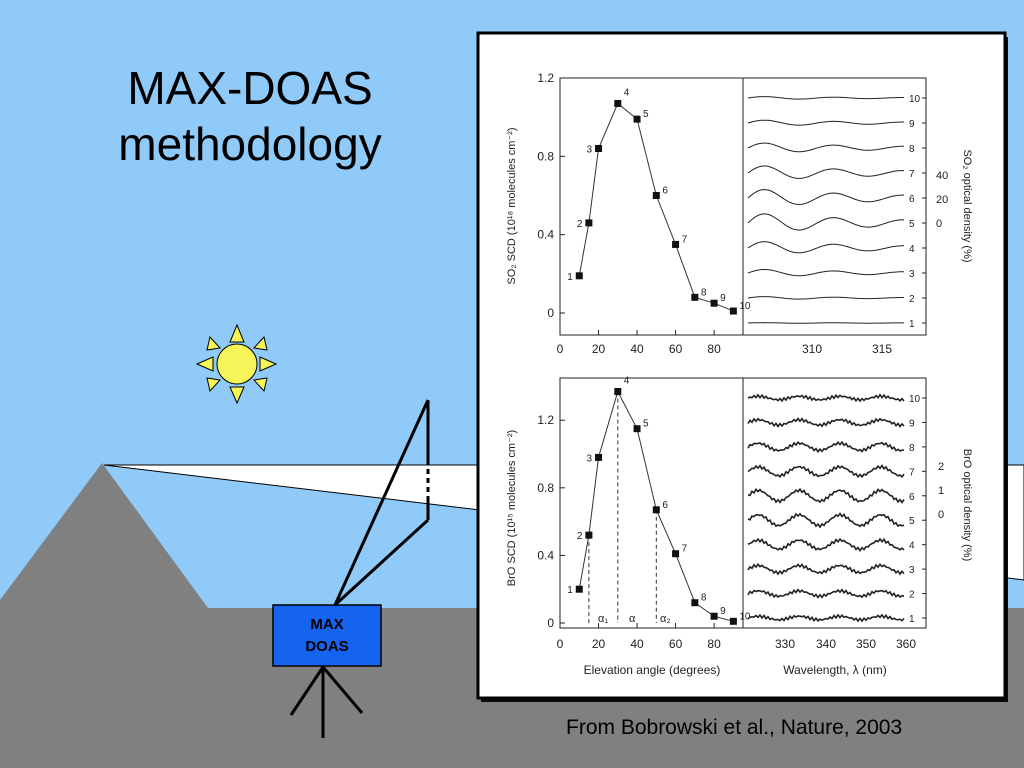 Image resolution: width=1024 pixels, height=768 pixels. Describe the element at coordinates (941, 515) in the screenshot. I see `bro-od-tick-0: 0` at that location.